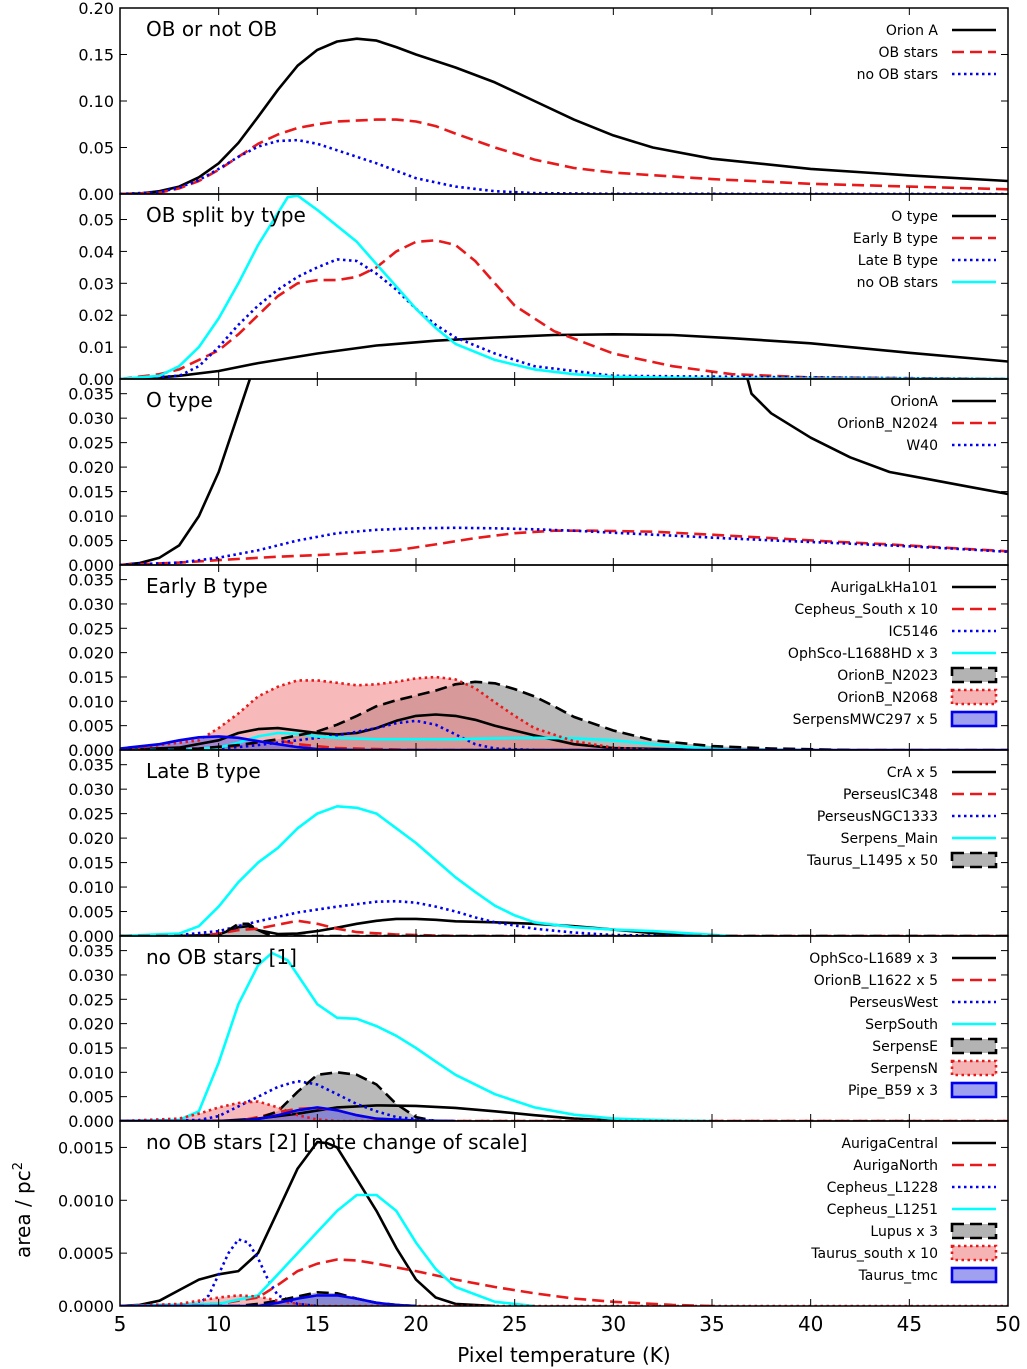 The image size is (1027, 1369). I want to click on legend-label: Taurus_south x 10, so click(874, 1254).